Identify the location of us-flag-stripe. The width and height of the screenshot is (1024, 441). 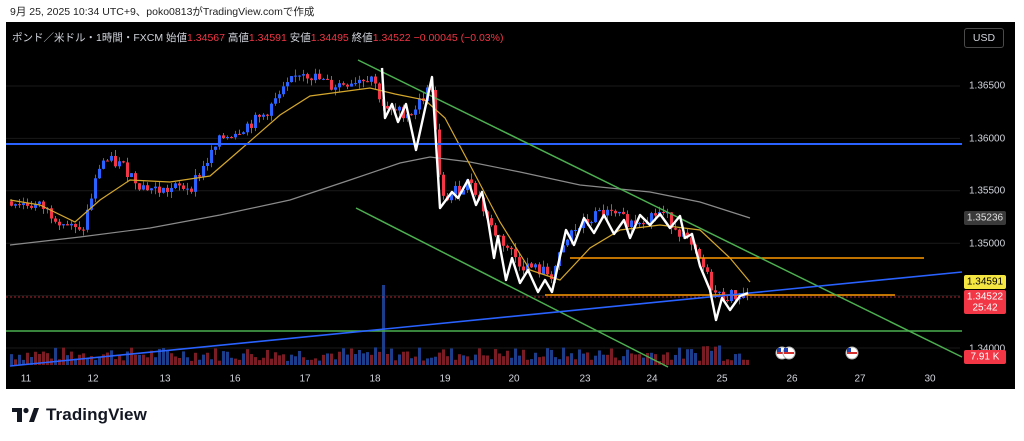
(782, 353).